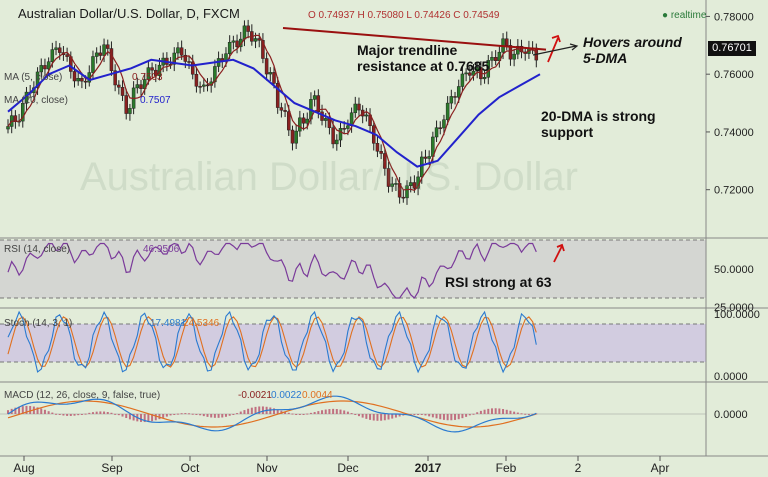 Image resolution: width=768 pixels, height=477 pixels. Describe the element at coordinates (598, 124) in the screenshot. I see `dma-note: 20-DMA is strong support` at that location.